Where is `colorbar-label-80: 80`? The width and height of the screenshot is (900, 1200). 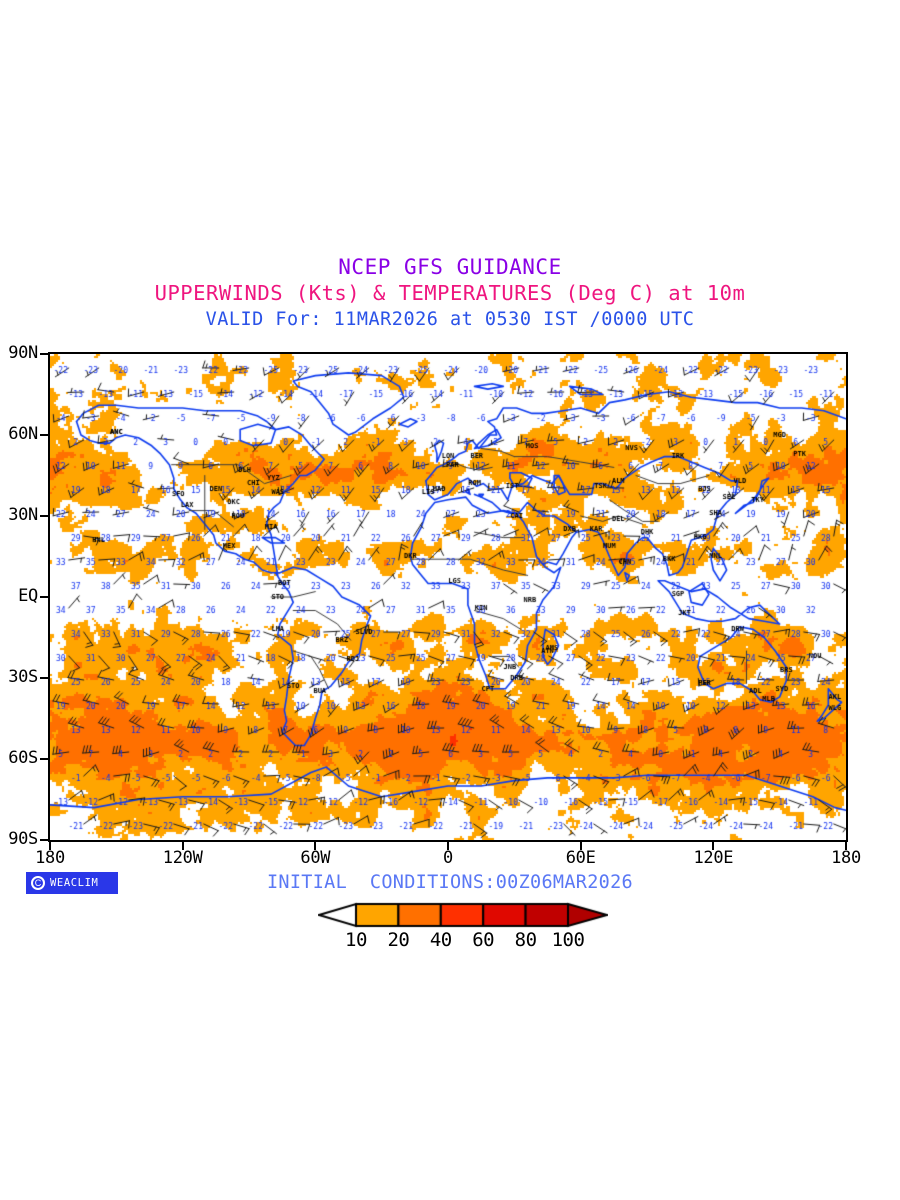 colorbar-label-80: 80 is located at coordinates (525, 940).